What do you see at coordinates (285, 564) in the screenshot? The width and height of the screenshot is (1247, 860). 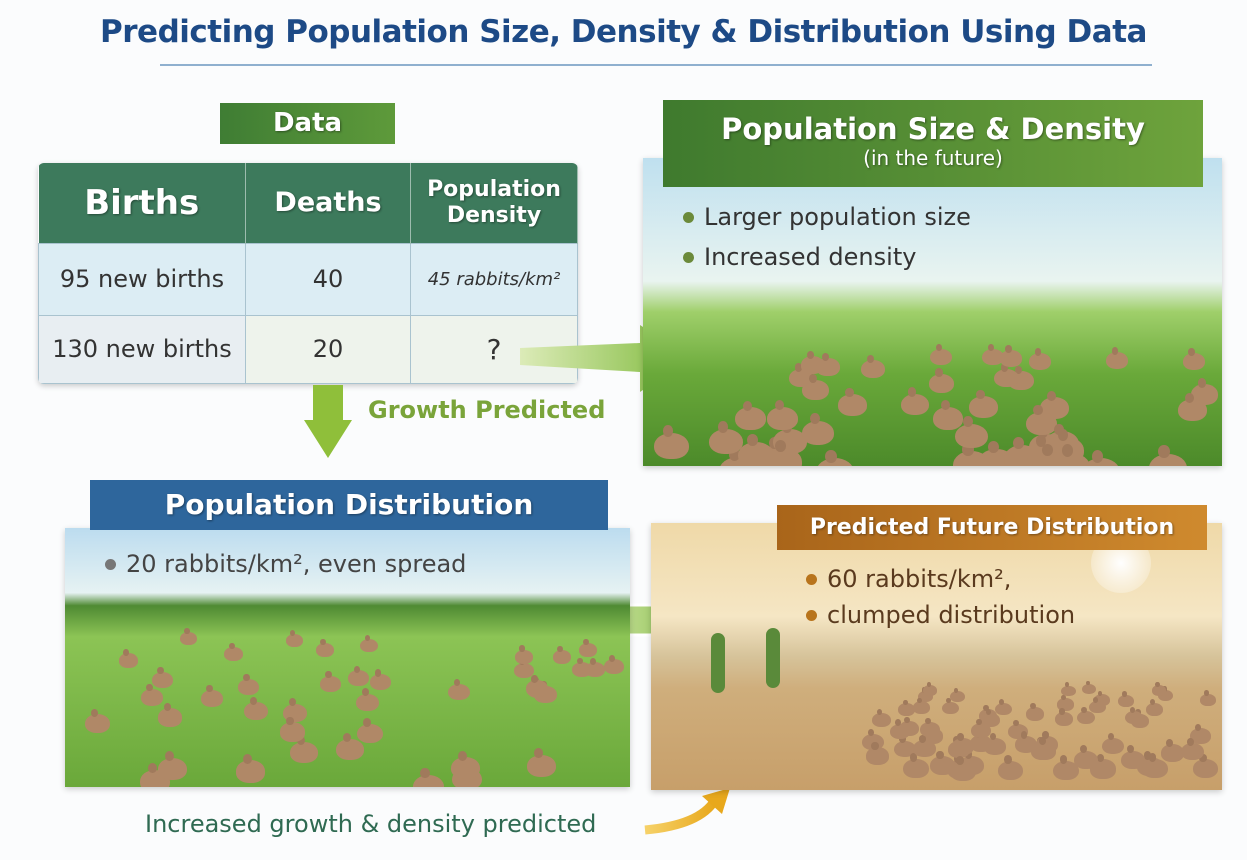 I see `distribution-bullet: 20 rabbits/km², even spread` at bounding box center [285, 564].